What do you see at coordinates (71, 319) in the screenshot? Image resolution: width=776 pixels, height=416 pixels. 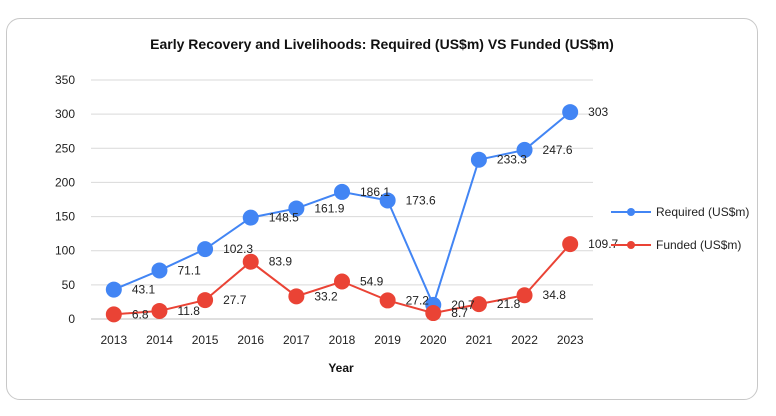 I see `y-tick-label: 0` at bounding box center [71, 319].